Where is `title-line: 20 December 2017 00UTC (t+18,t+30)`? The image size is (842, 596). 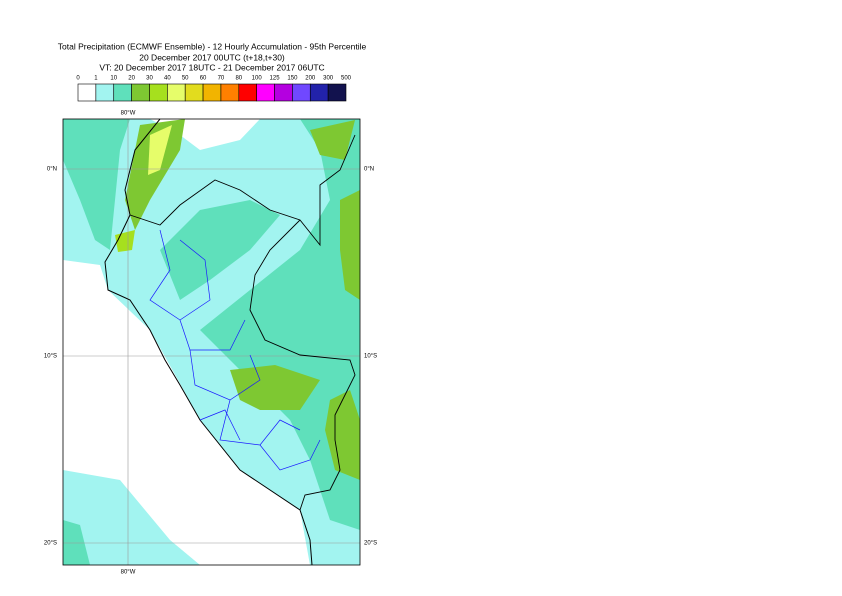
title-line: 20 December 2017 00UTC (t+18,t+30) is located at coordinates (212, 57).